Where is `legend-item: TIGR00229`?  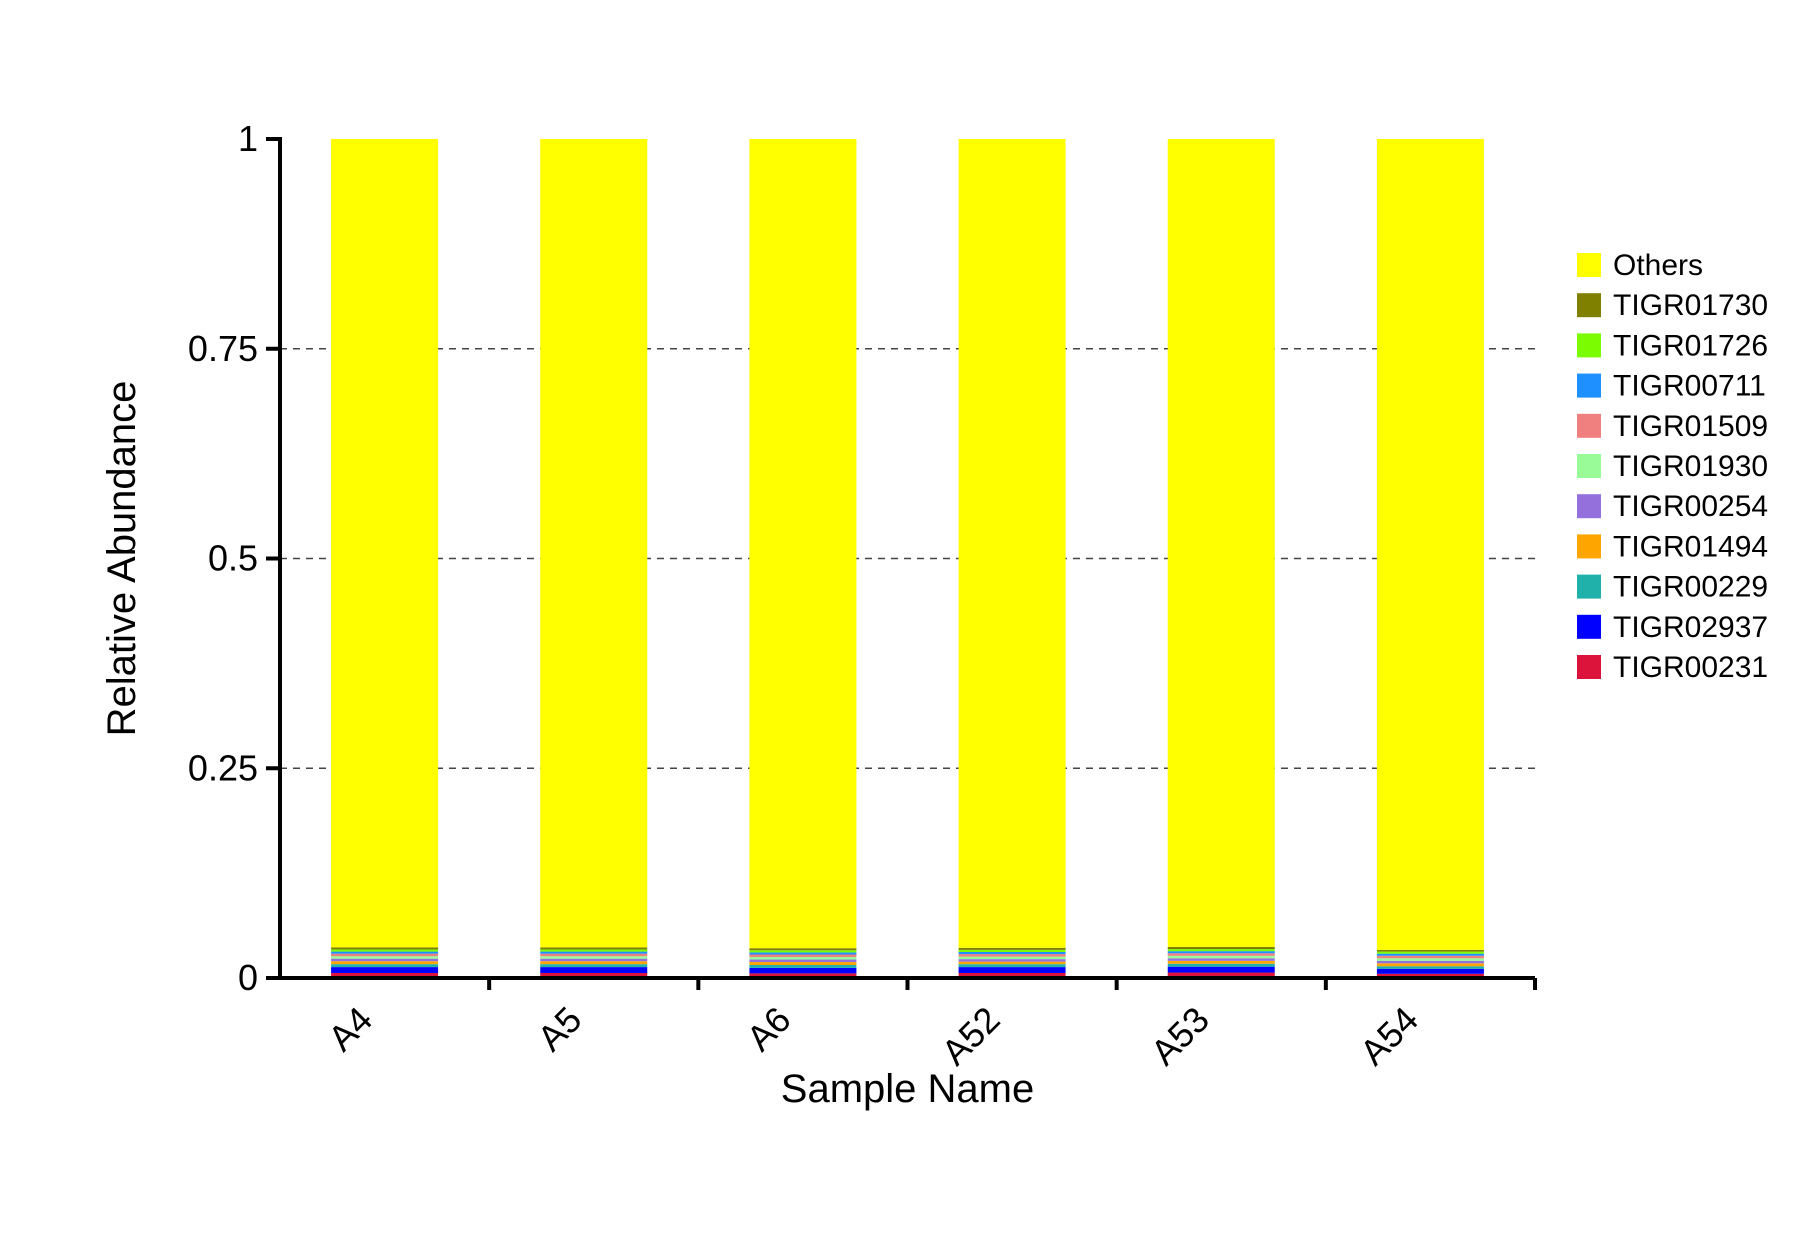 legend-item: TIGR00229 is located at coordinates (1672, 587).